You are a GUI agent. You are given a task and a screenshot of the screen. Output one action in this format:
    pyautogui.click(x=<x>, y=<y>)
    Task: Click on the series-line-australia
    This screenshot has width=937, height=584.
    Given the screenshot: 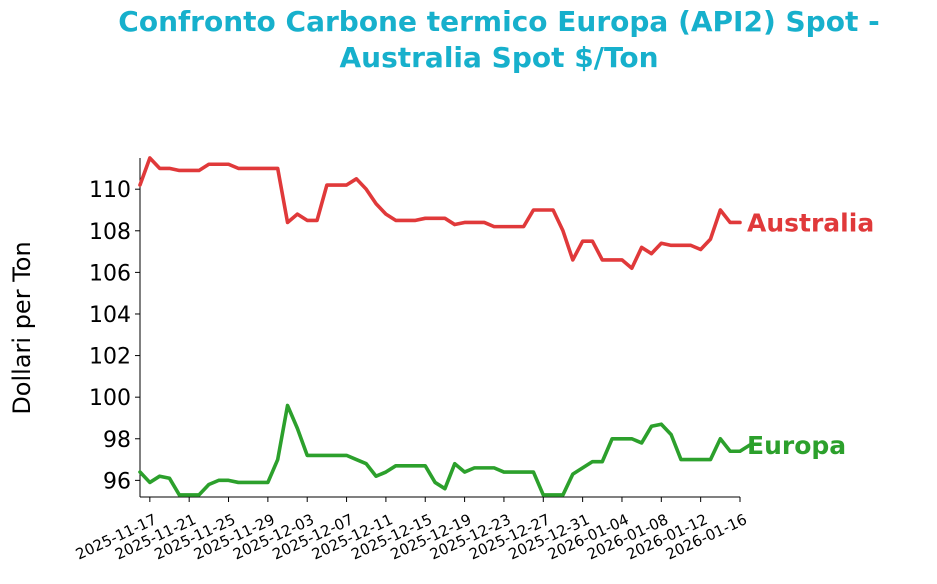 What is the action you would take?
    pyautogui.click(x=440, y=213)
    